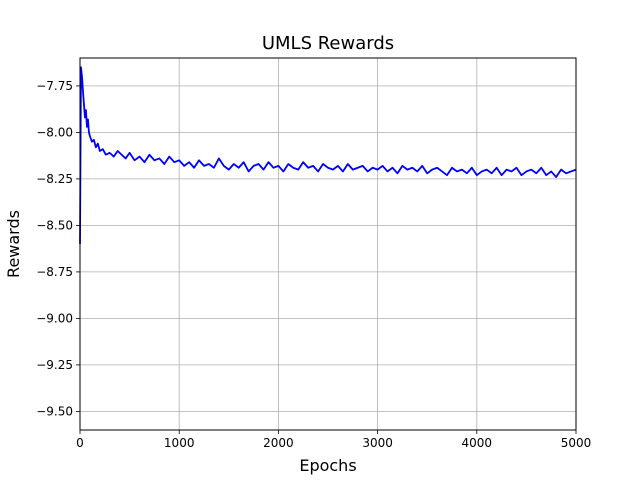  I want to click on x-tick-label: 4000, so click(477, 443).